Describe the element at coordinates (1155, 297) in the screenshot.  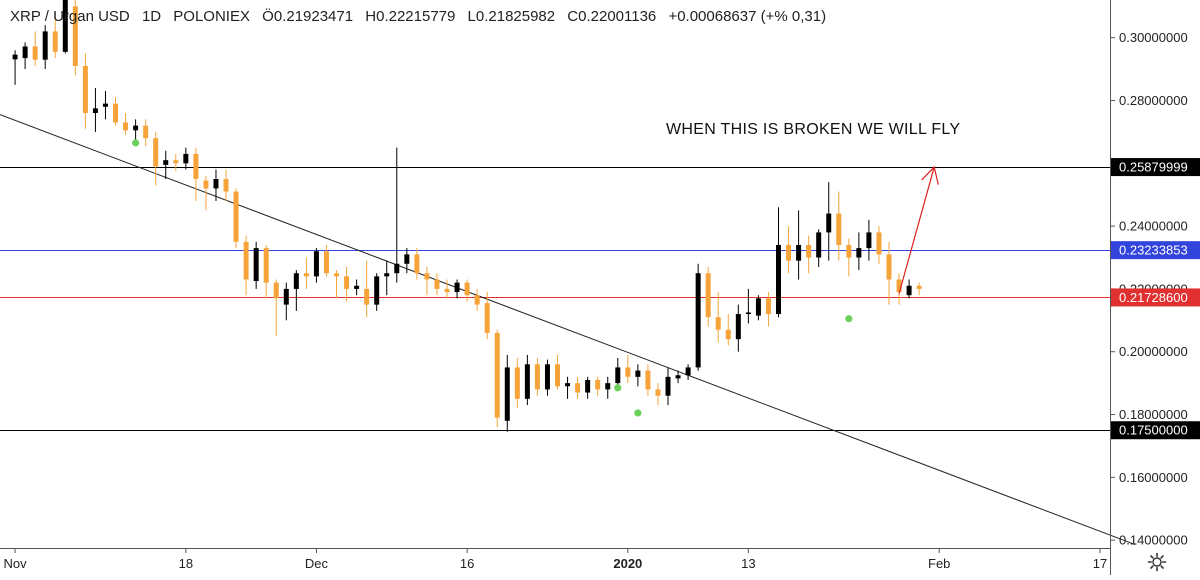
I see `price-label: 0.21728600` at that location.